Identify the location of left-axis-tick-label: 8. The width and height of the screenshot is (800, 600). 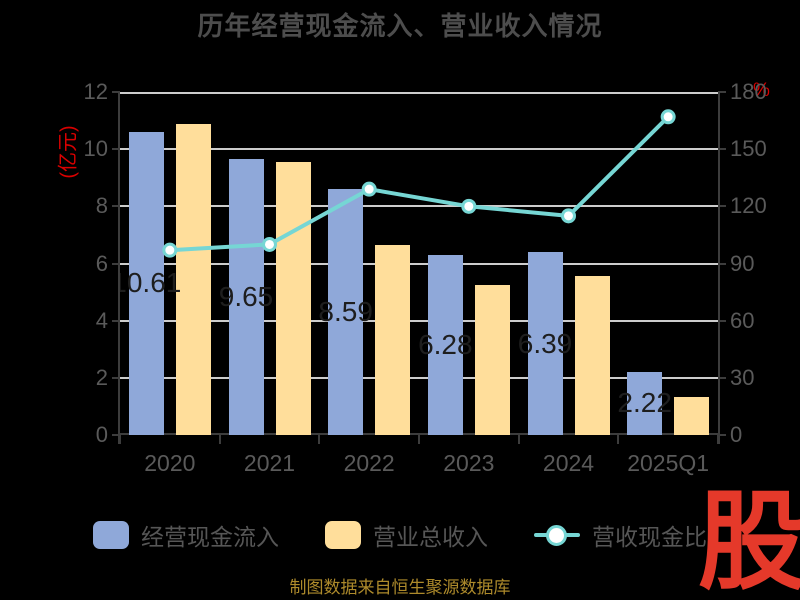
(101, 206).